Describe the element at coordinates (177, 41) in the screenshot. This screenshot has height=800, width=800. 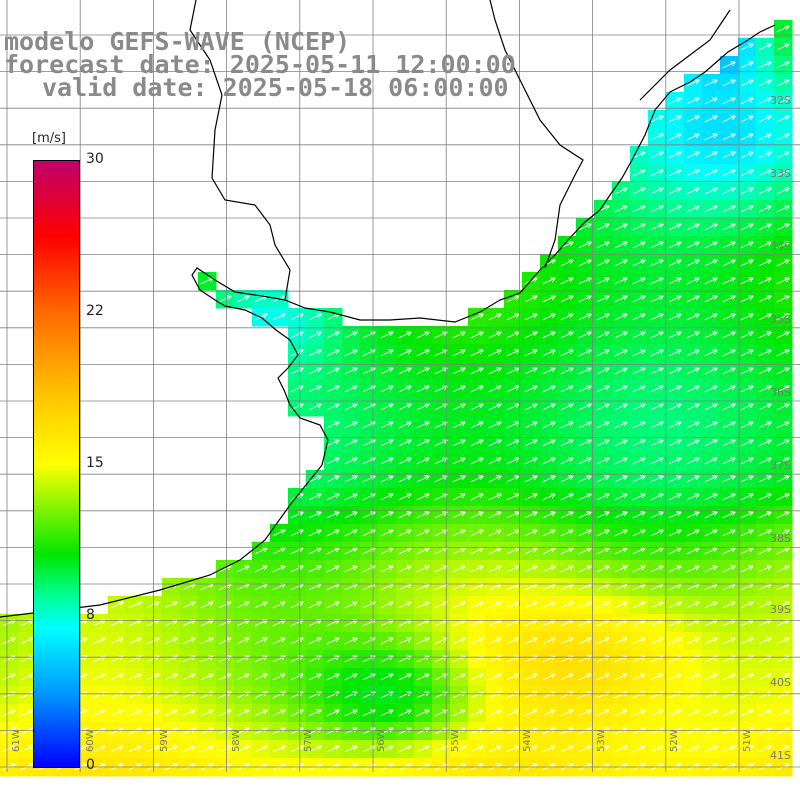
I see `title-model: modelo GEFS-WAVE (NCEP)` at that location.